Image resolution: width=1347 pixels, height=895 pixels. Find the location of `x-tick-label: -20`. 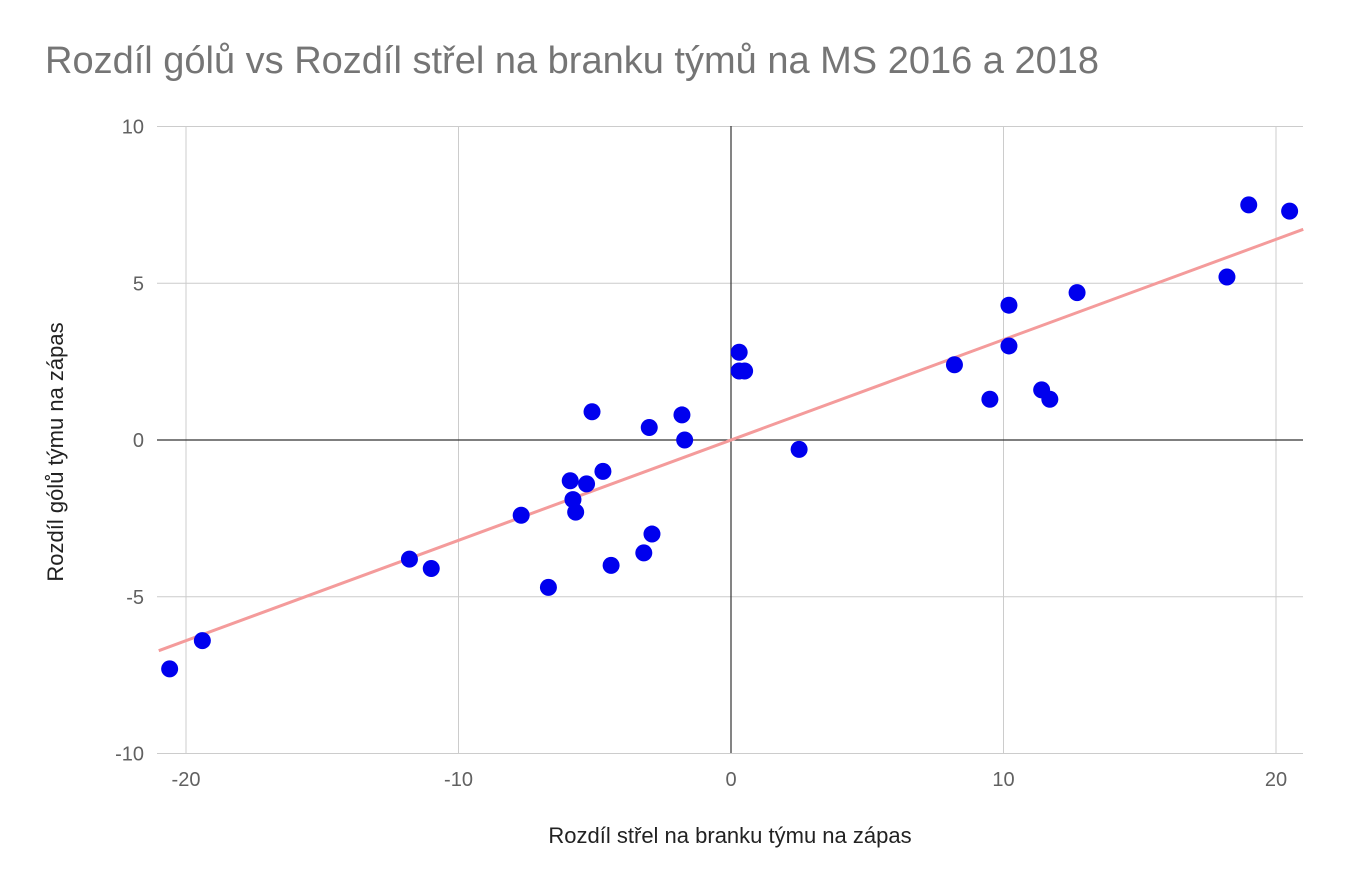

x-tick-label: -20 is located at coordinates (186, 780).